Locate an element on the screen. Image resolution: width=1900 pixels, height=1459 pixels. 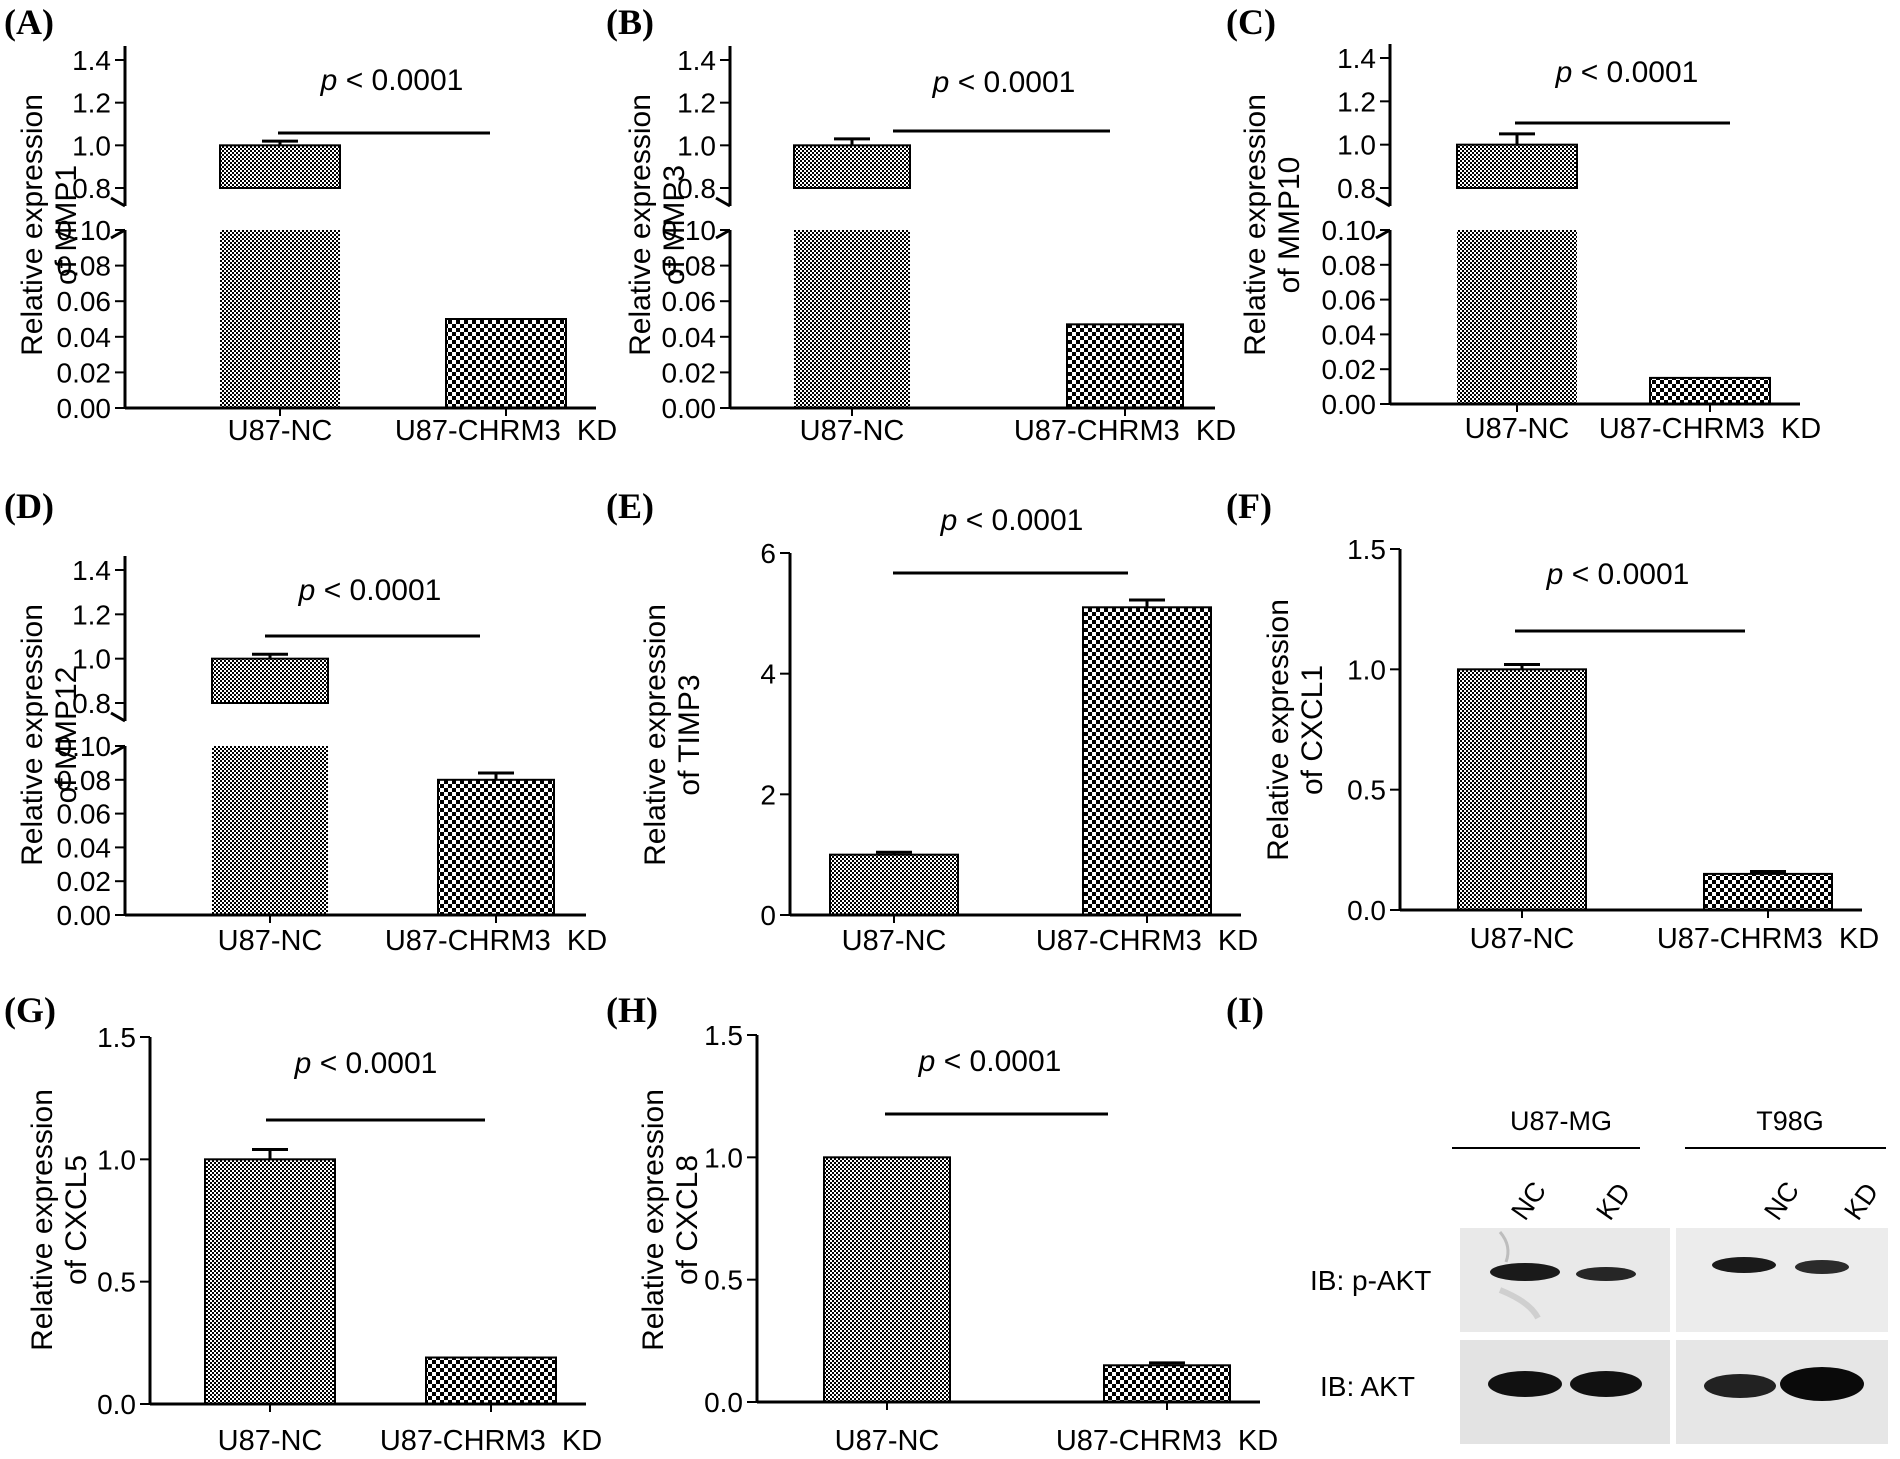
blot-group-u87mg: U87-MG is located at coordinates (1561, 1121).